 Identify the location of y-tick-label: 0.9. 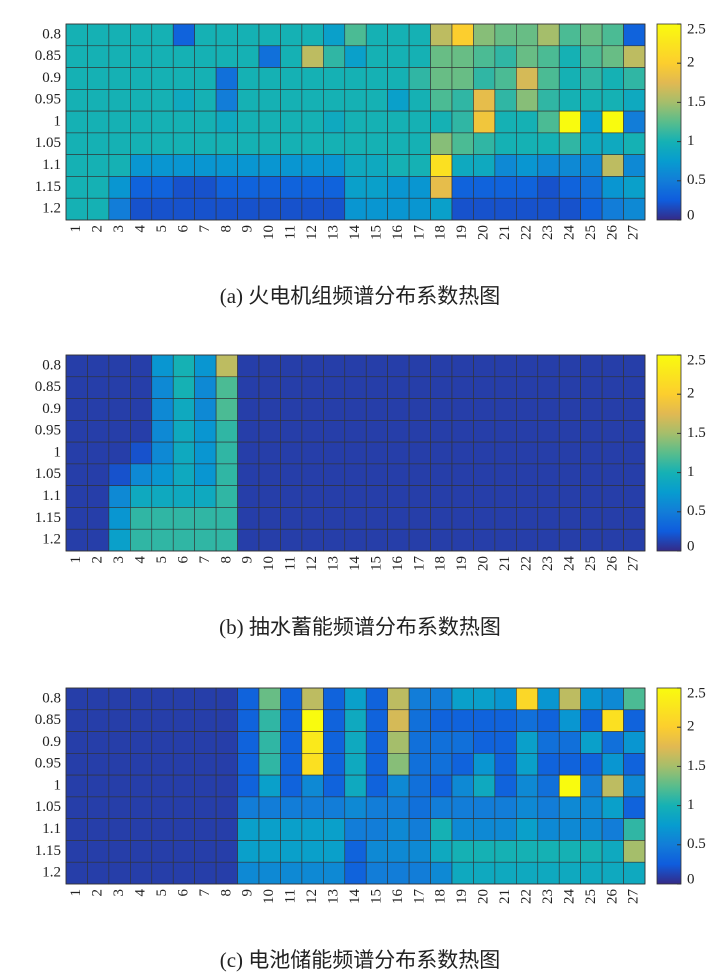
(51, 742).